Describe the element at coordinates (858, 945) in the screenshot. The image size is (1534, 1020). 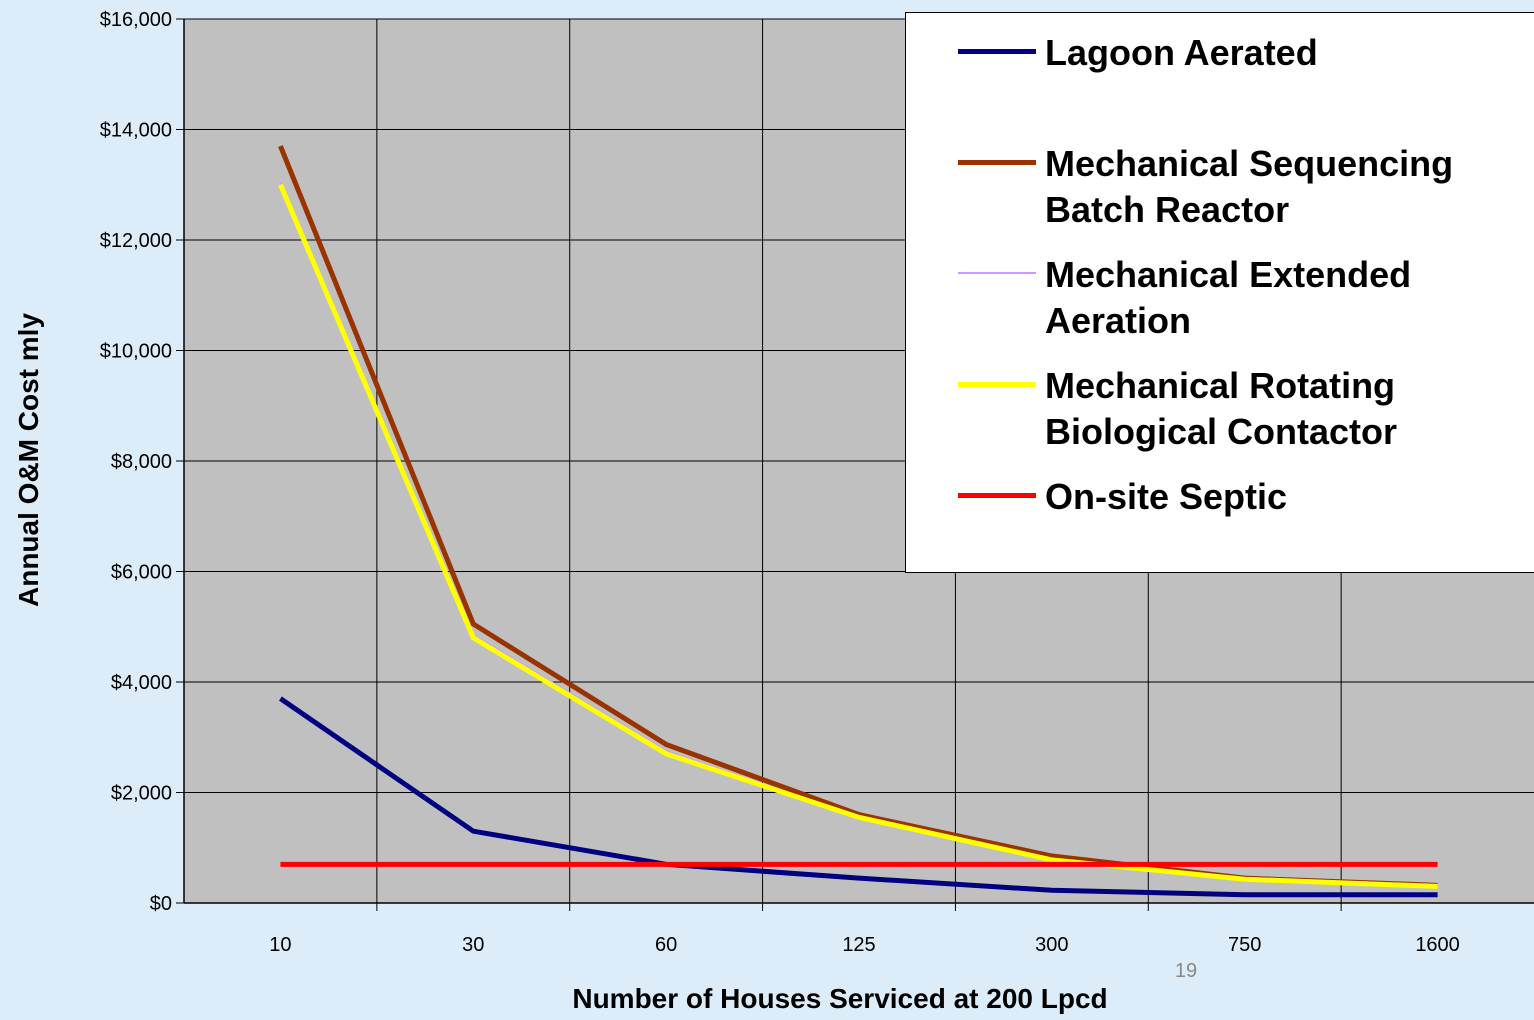
I see `x-tick-label: 125` at that location.